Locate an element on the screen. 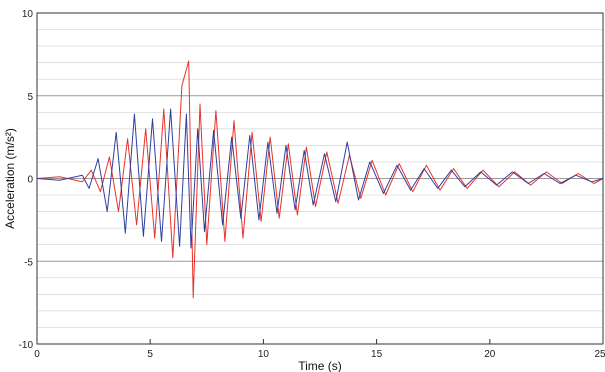 The image size is (605, 372). y-axis-title: Acceleration (m/s²) is located at coordinates (10, 178).